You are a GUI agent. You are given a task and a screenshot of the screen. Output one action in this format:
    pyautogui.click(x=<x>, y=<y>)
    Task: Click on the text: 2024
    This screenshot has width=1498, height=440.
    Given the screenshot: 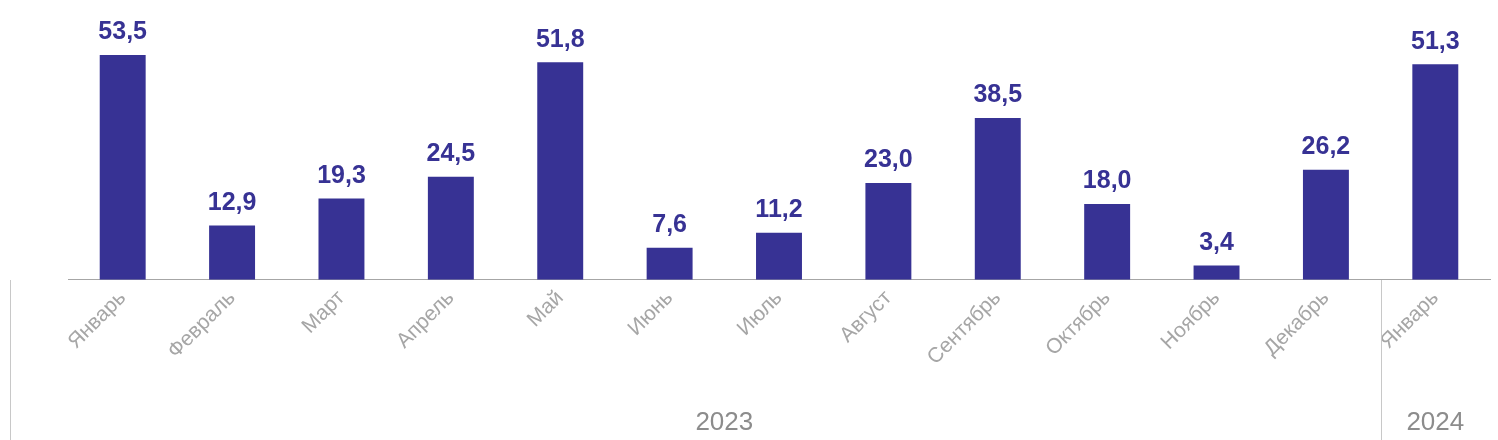 What is the action you would take?
    pyautogui.click(x=1435, y=421)
    